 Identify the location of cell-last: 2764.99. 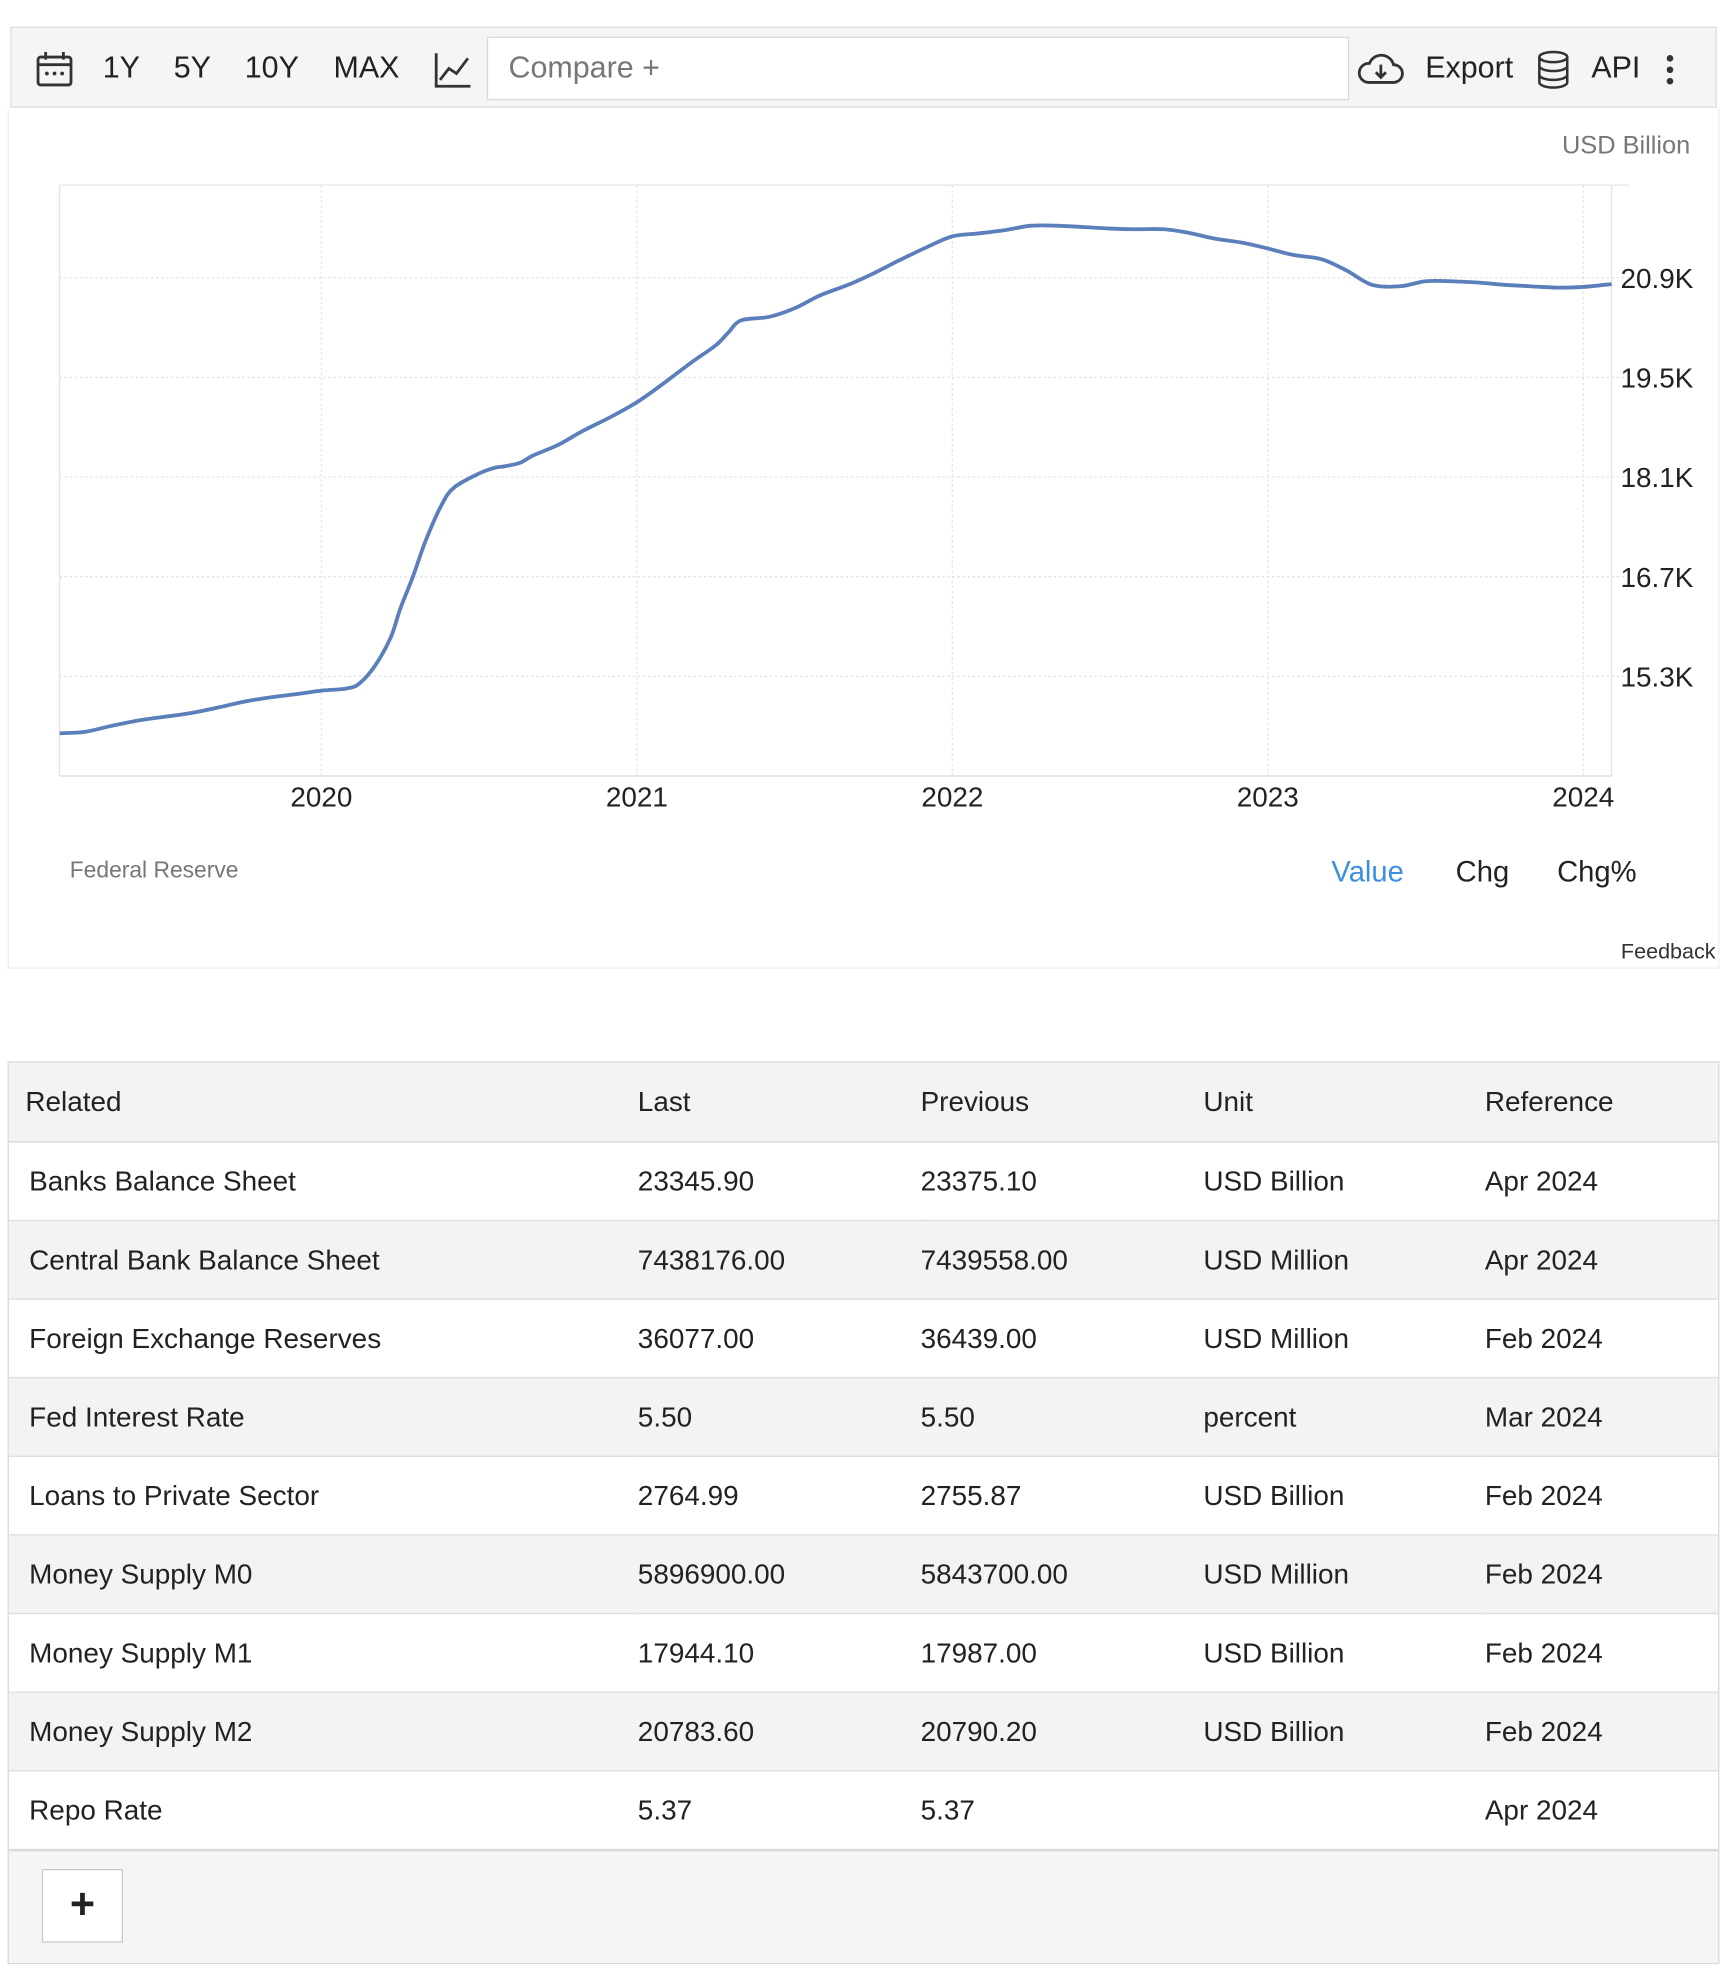
(779, 1496).